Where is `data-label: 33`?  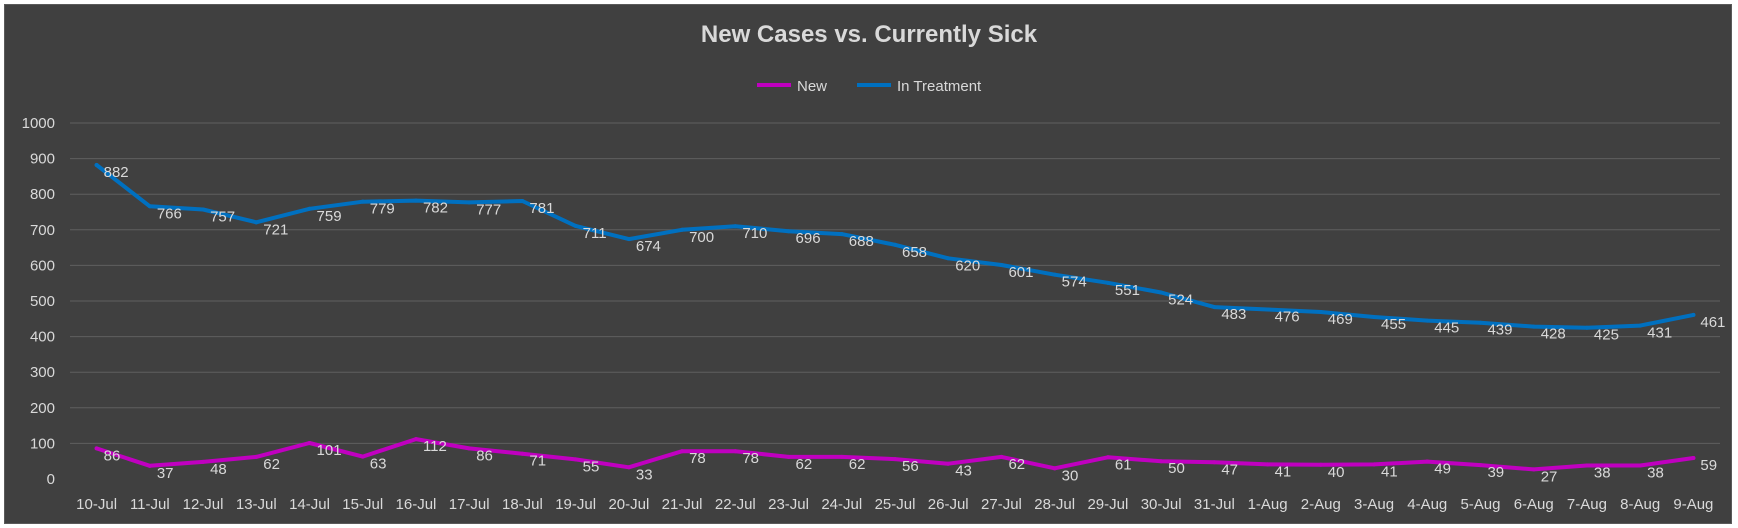 data-label: 33 is located at coordinates (644, 474).